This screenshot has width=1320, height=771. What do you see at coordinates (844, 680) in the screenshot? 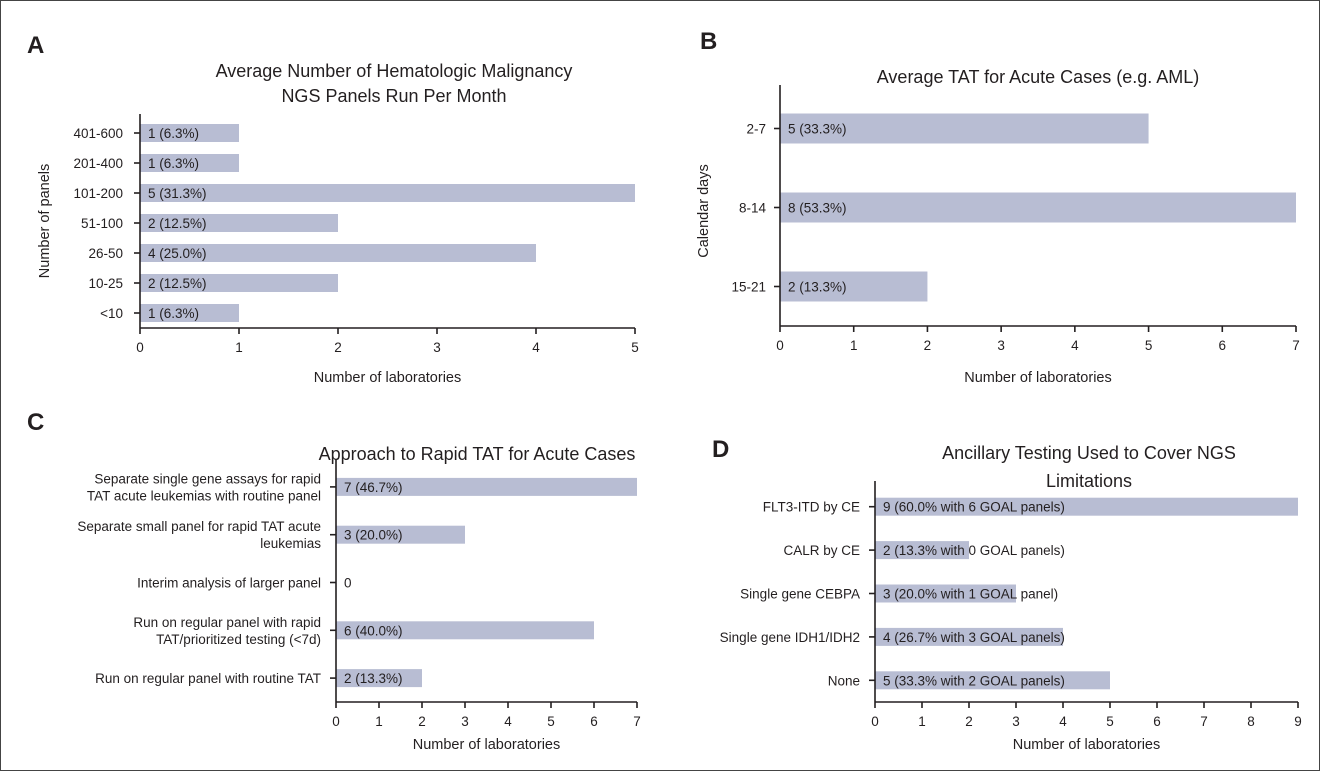
I see `category-label: None` at bounding box center [844, 680].